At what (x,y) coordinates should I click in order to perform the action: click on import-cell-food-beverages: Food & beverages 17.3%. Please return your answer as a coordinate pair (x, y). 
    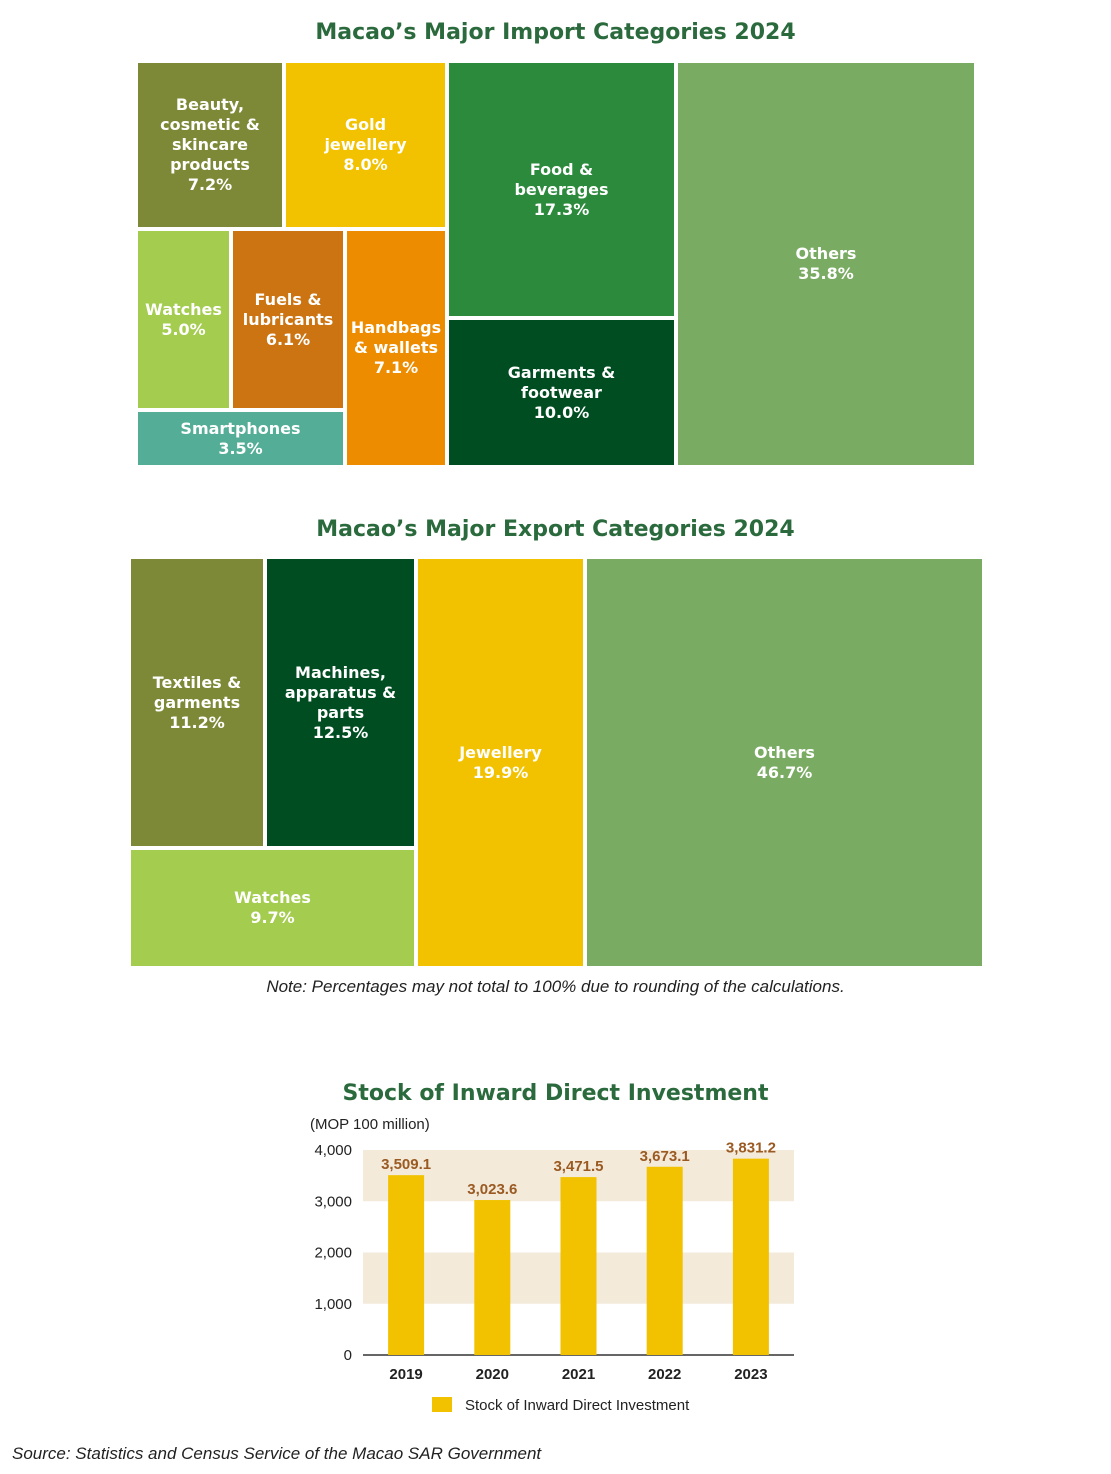
    Looking at the image, I should click on (561, 189).